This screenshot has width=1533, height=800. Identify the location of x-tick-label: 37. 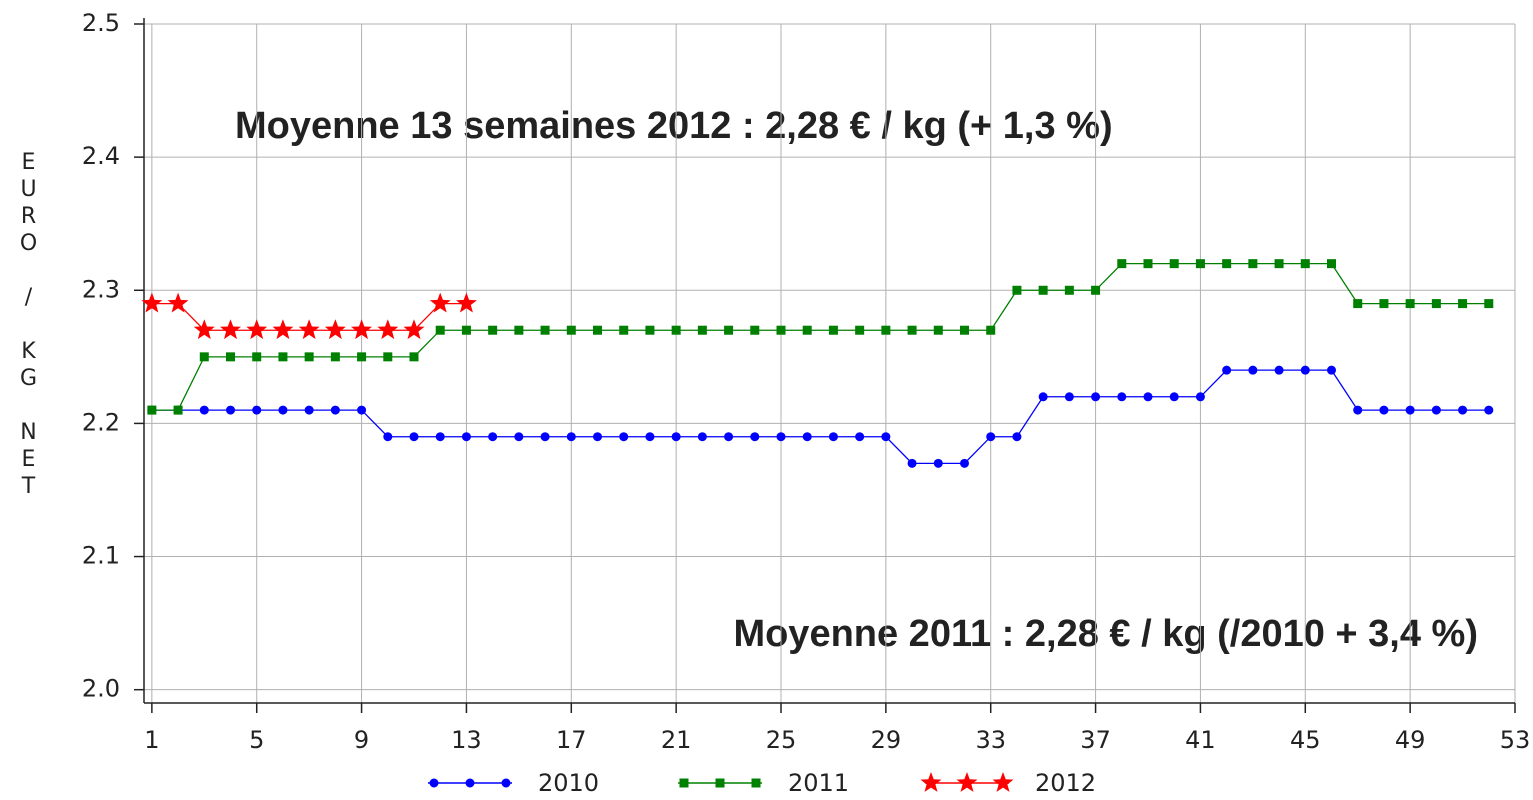
(1095, 740).